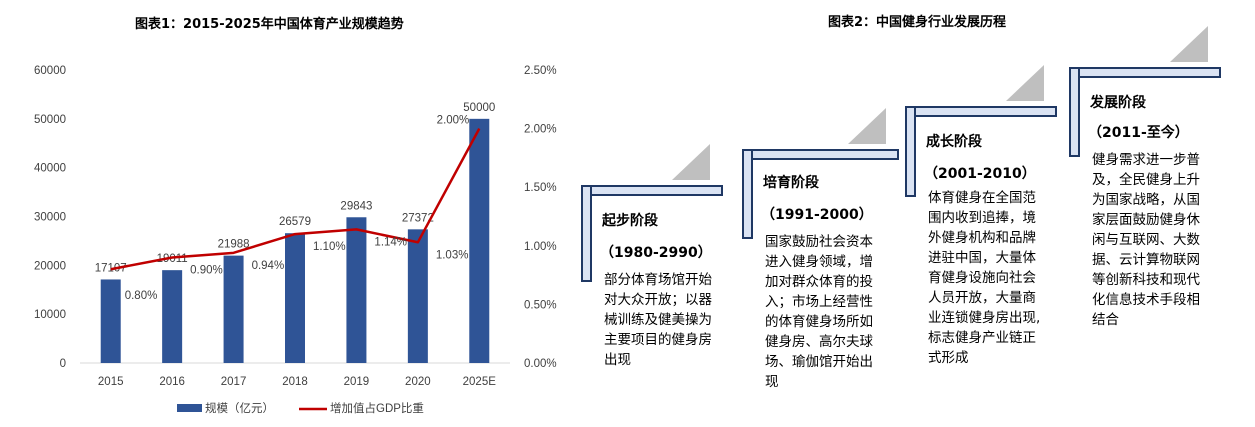  Describe the element at coordinates (658, 320) in the screenshot. I see `stage-description-line: 械训练及健美操为` at that location.